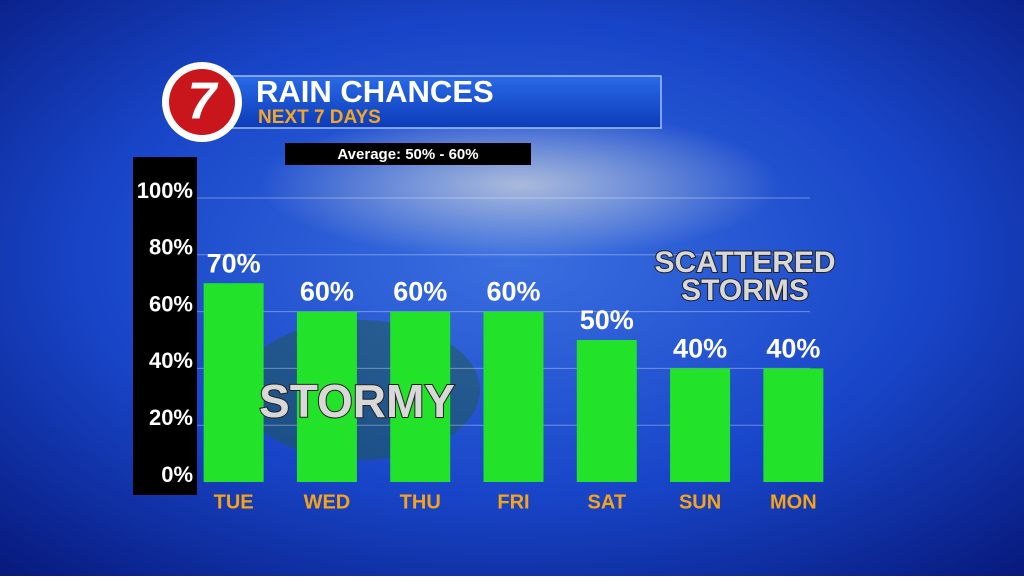 Image resolution: width=1024 pixels, height=581 pixels. I want to click on title-bar, so click(418, 102).